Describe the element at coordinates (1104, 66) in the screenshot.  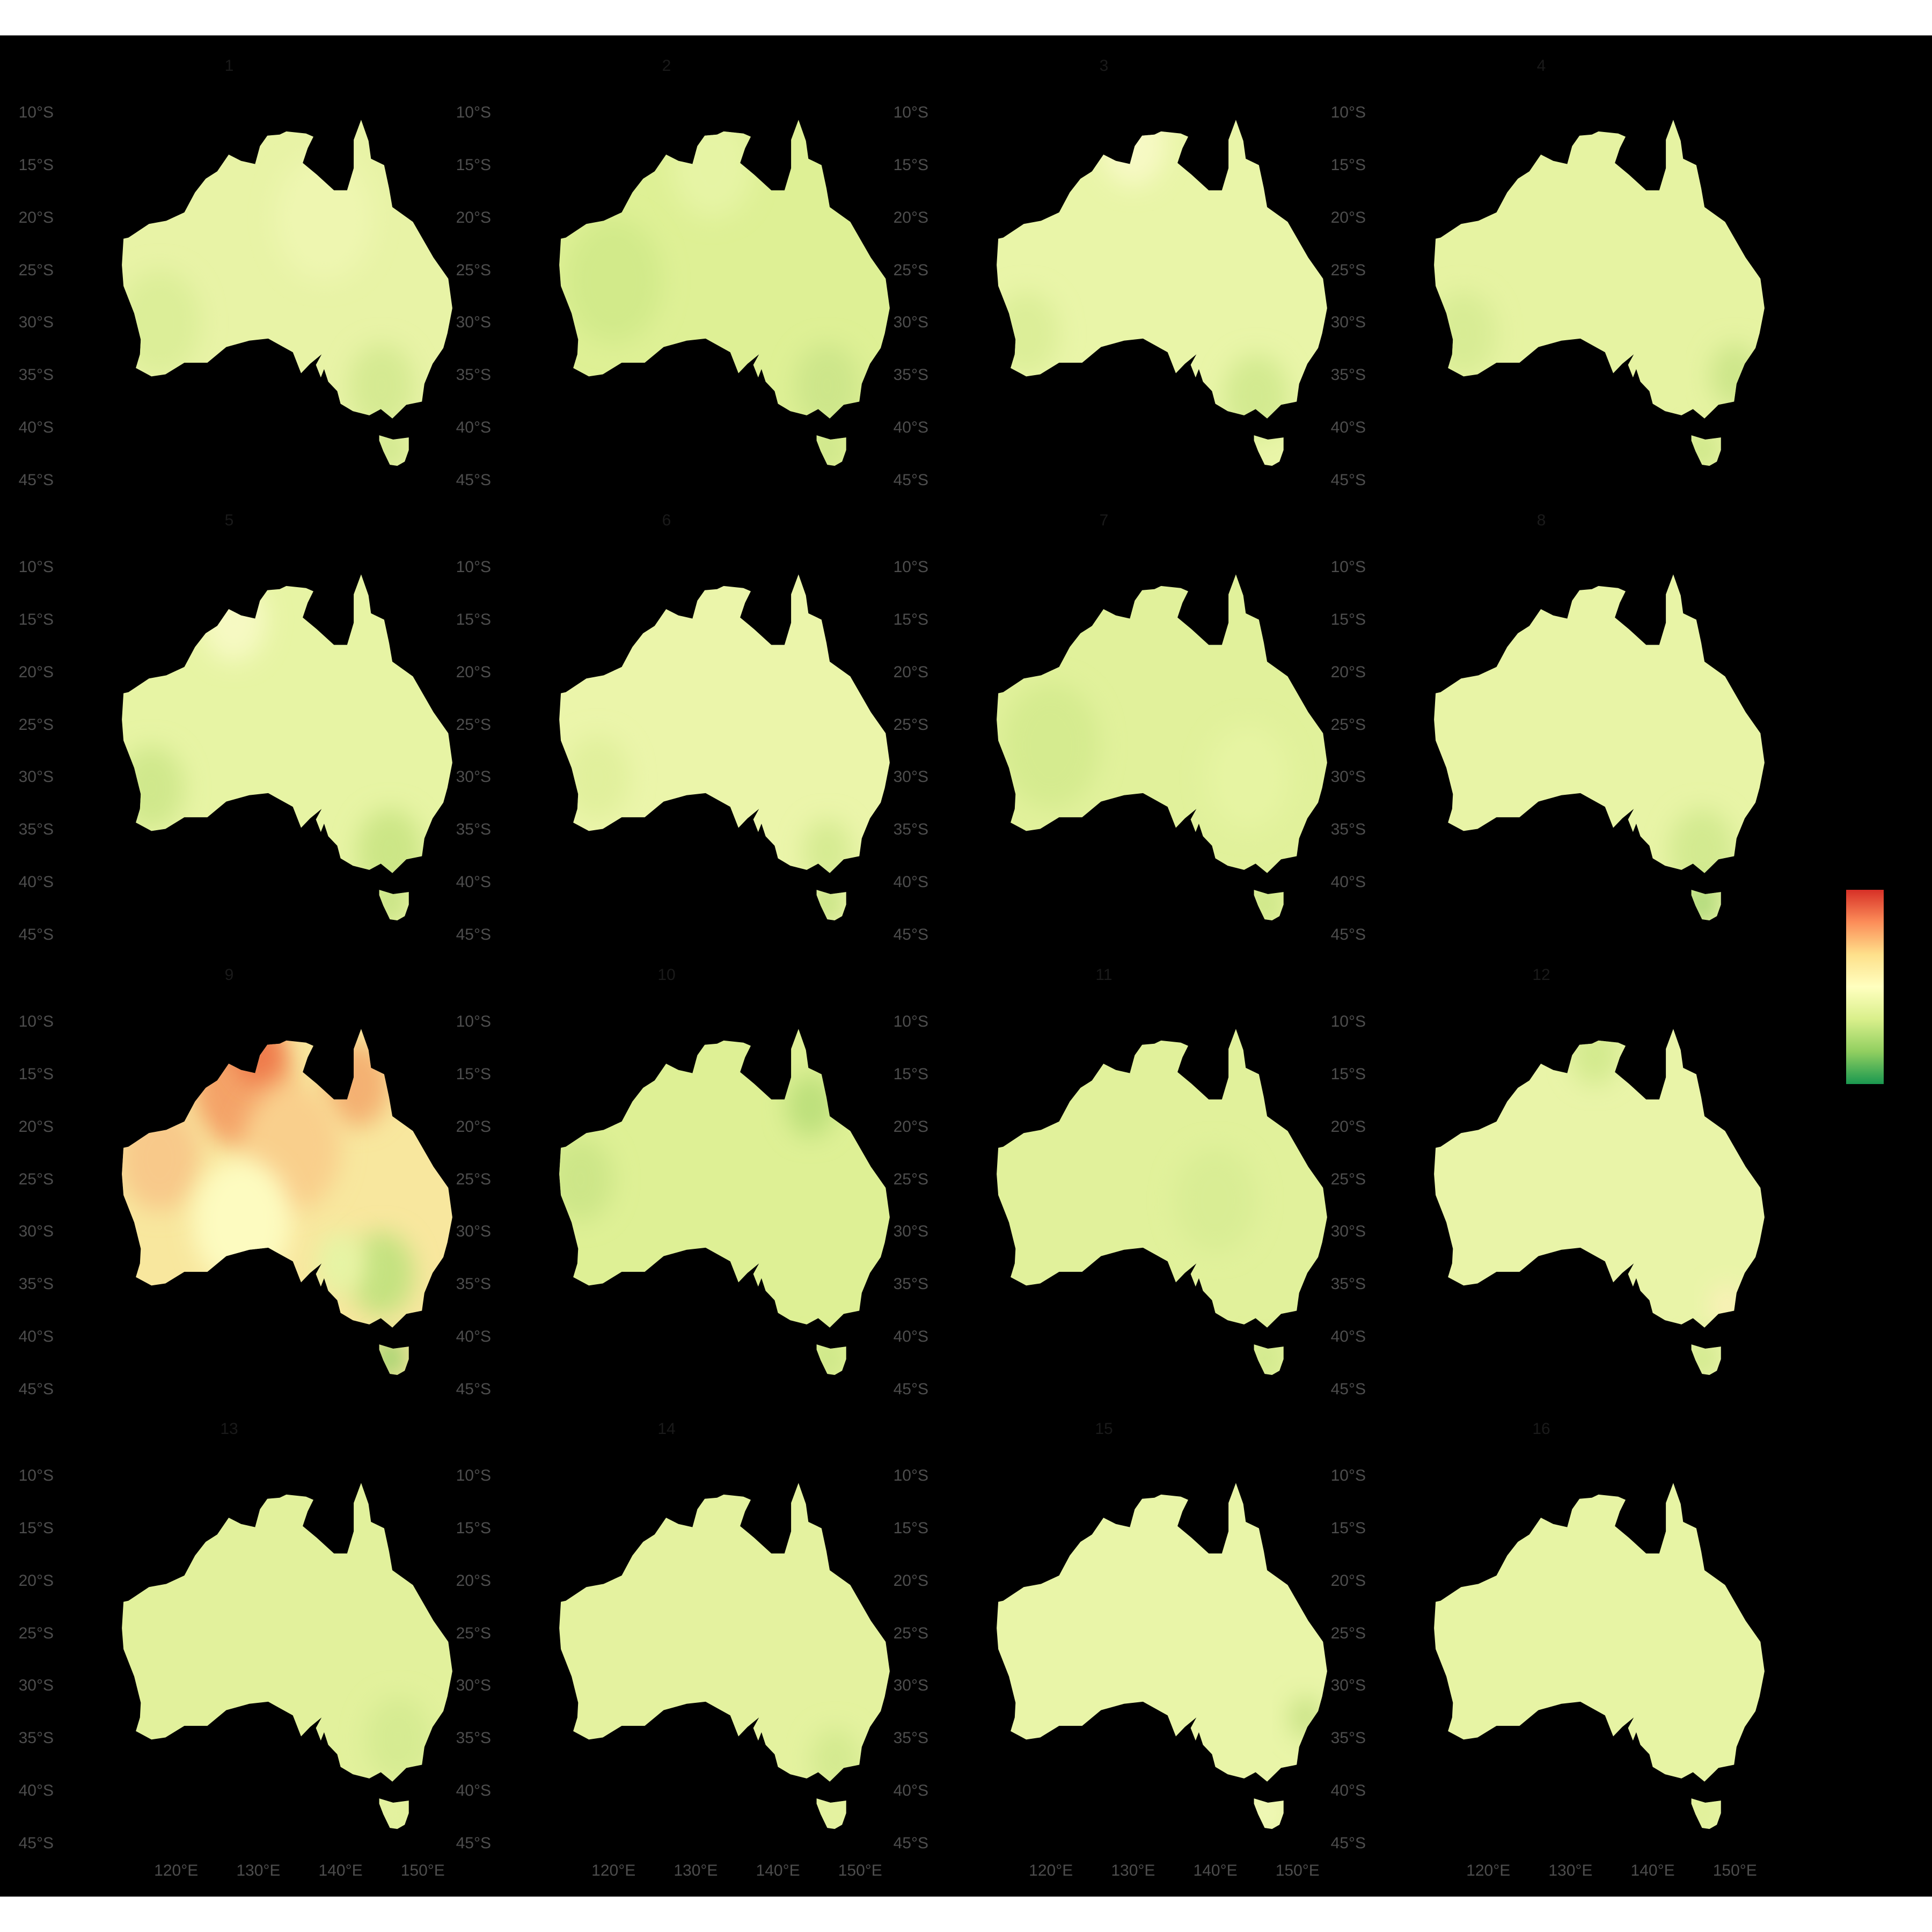
I see `facet-title: 3` at that location.